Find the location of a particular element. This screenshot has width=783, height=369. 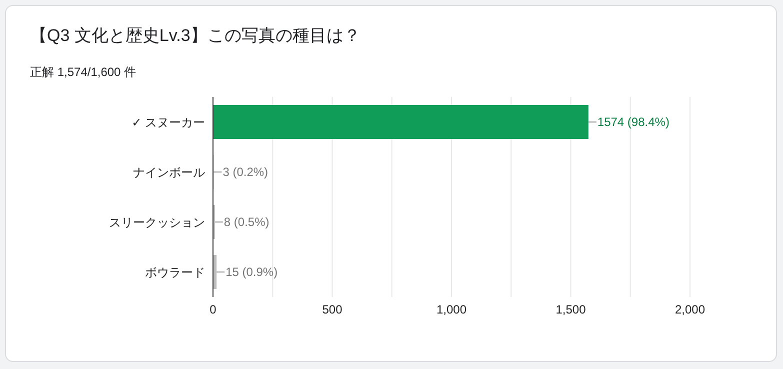

x-tick-label: 1,500 is located at coordinates (571, 309).